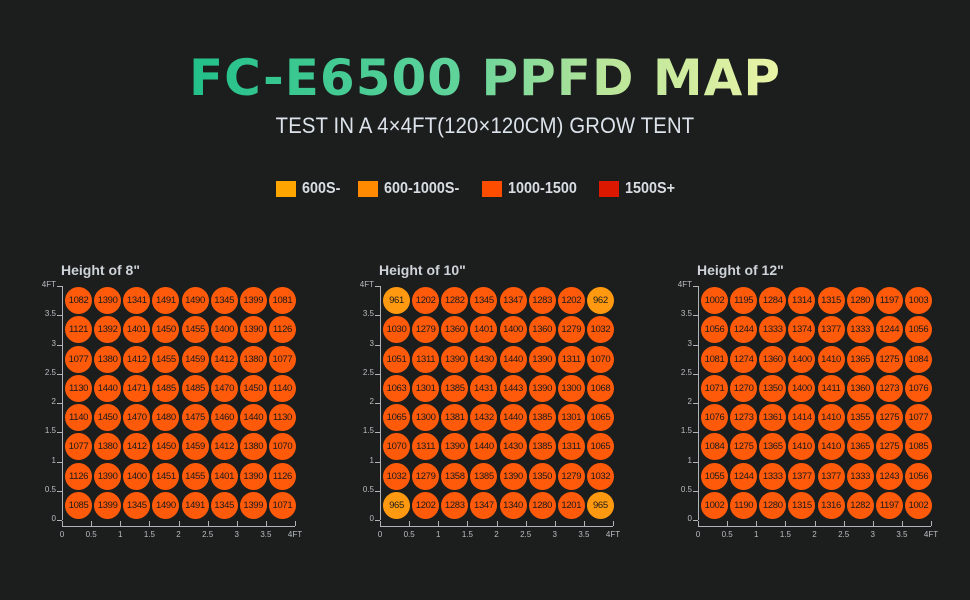 The image size is (970, 600). What do you see at coordinates (918, 418) in the screenshot?
I see `ppfd-value-dot: 1077` at bounding box center [918, 418].